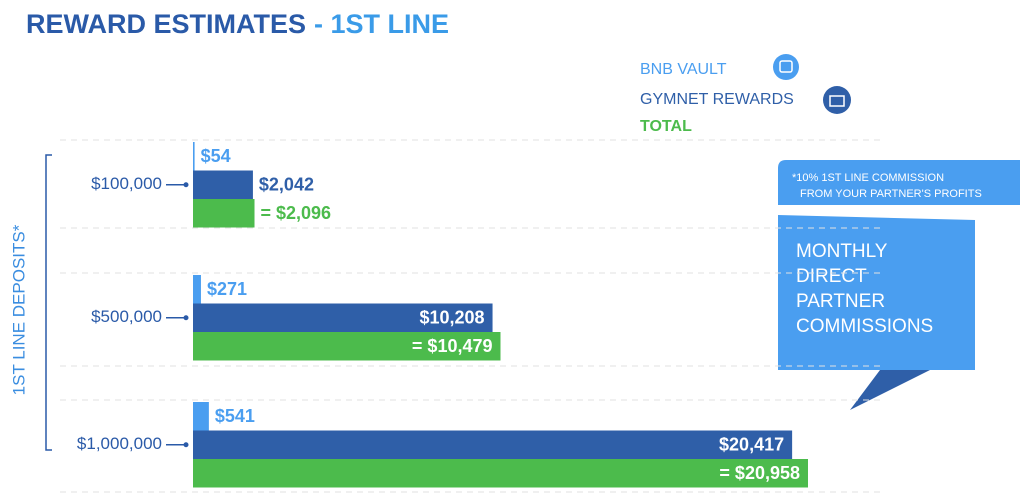  I want to click on value-label: = $10,479, so click(452, 346).